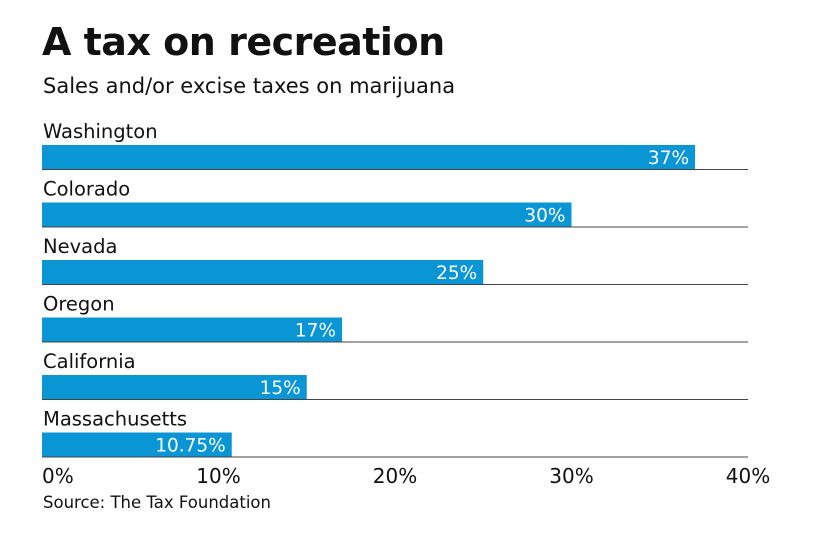 The width and height of the screenshot is (840, 547). What do you see at coordinates (369, 157) in the screenshot?
I see `bar-washington` at bounding box center [369, 157].